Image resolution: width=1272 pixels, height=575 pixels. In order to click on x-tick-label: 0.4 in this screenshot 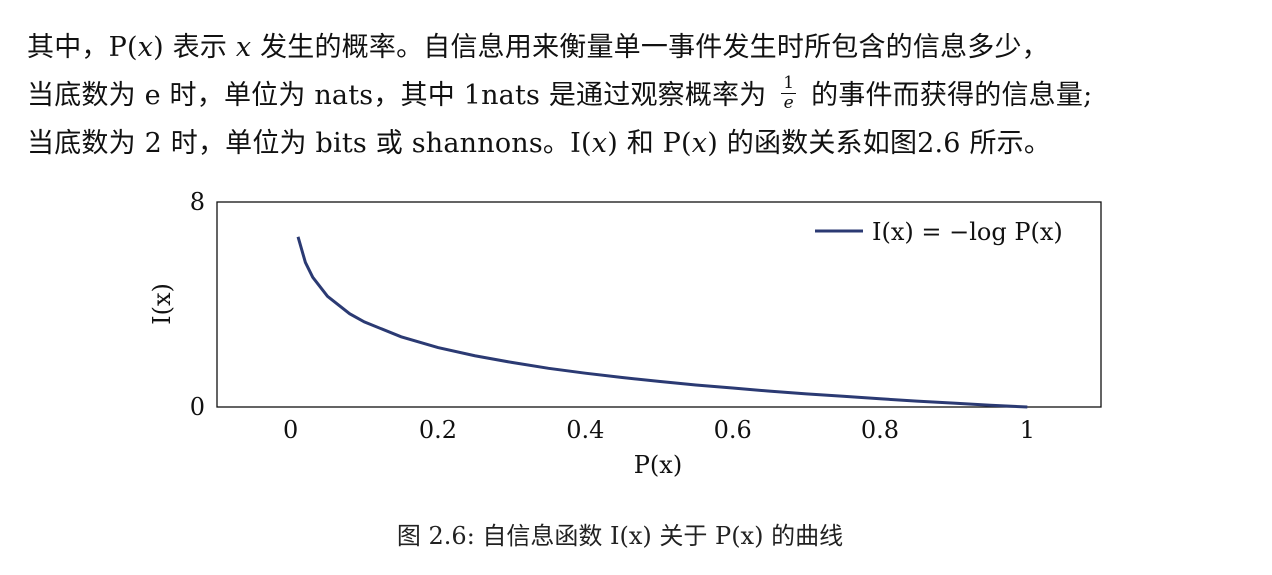, I will do `click(585, 430)`.